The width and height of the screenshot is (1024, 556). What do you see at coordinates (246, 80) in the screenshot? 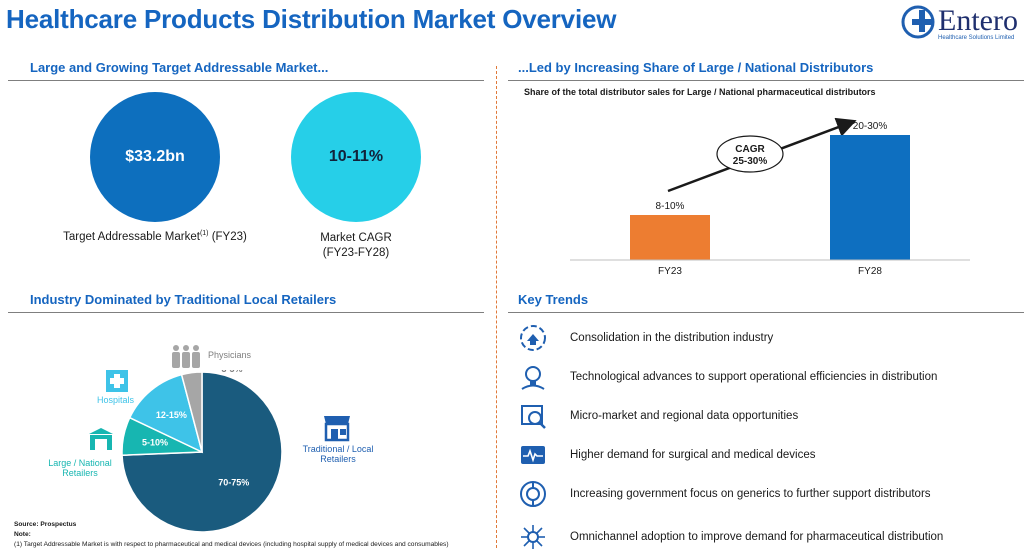
I see `tam-section-rule` at bounding box center [246, 80].